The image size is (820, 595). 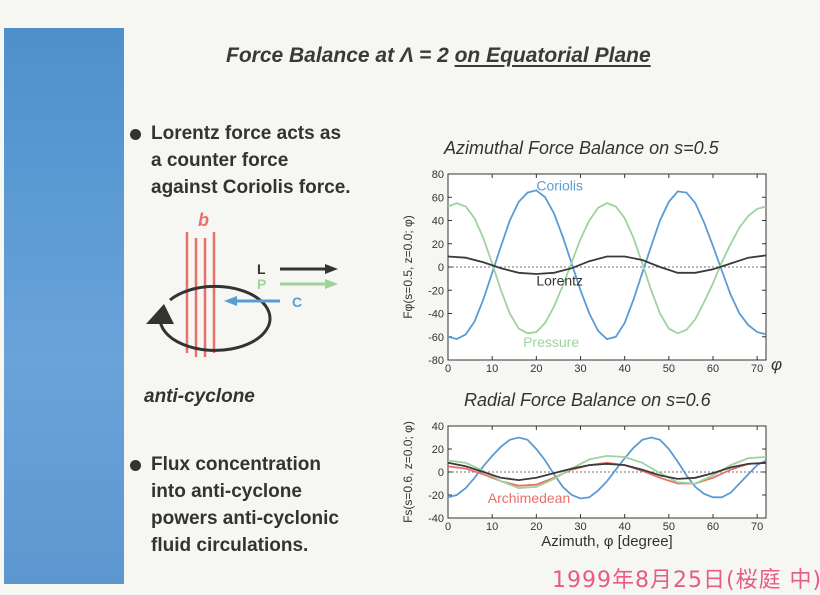 I want to click on x-axis-label: φ, so click(x=776, y=364).